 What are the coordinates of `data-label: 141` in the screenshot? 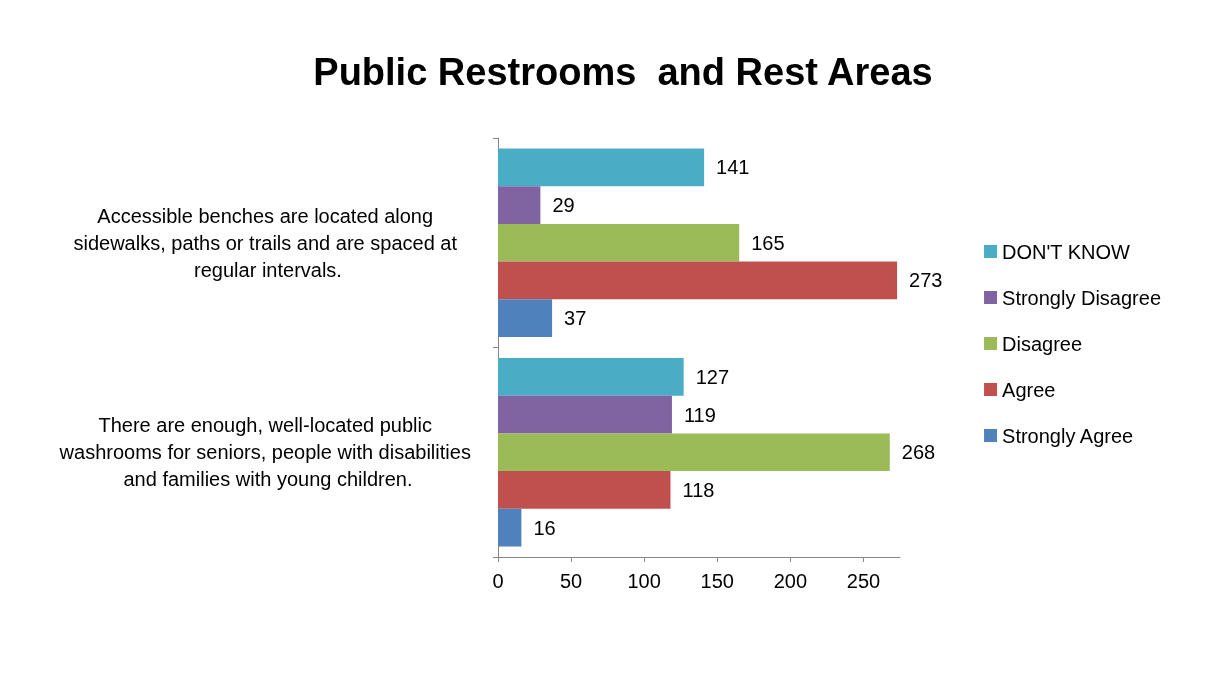 It's located at (733, 167).